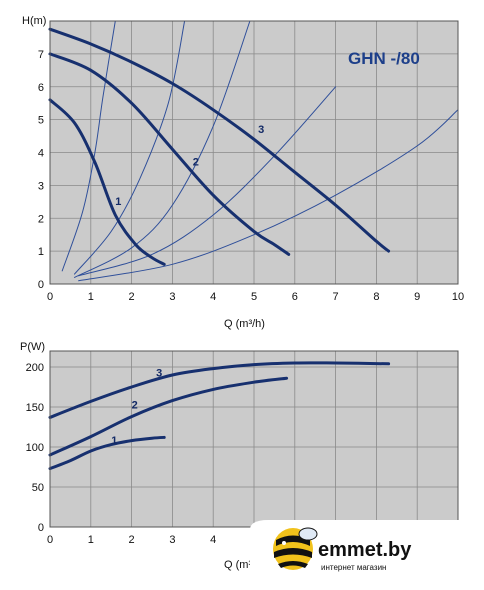 The height and width of the screenshot is (590, 484). I want to click on power-y-tick-labels: 0 50 100 150 200, so click(35, 448).